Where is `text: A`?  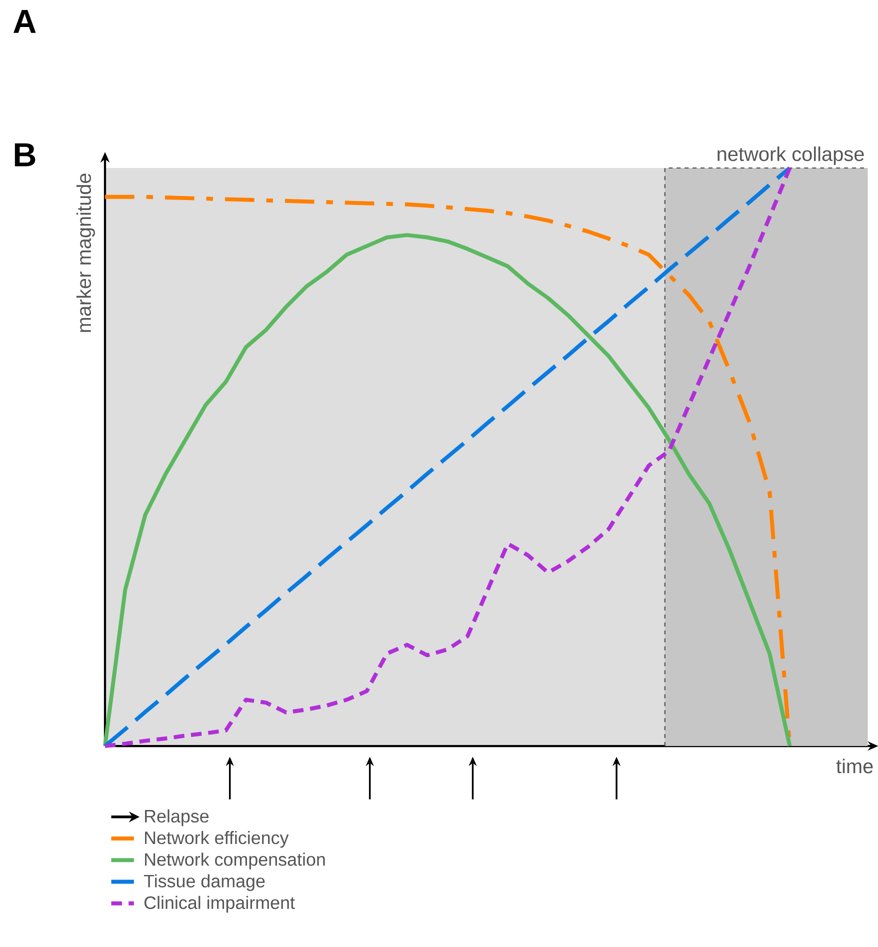
text: A is located at coordinates (25, 21).